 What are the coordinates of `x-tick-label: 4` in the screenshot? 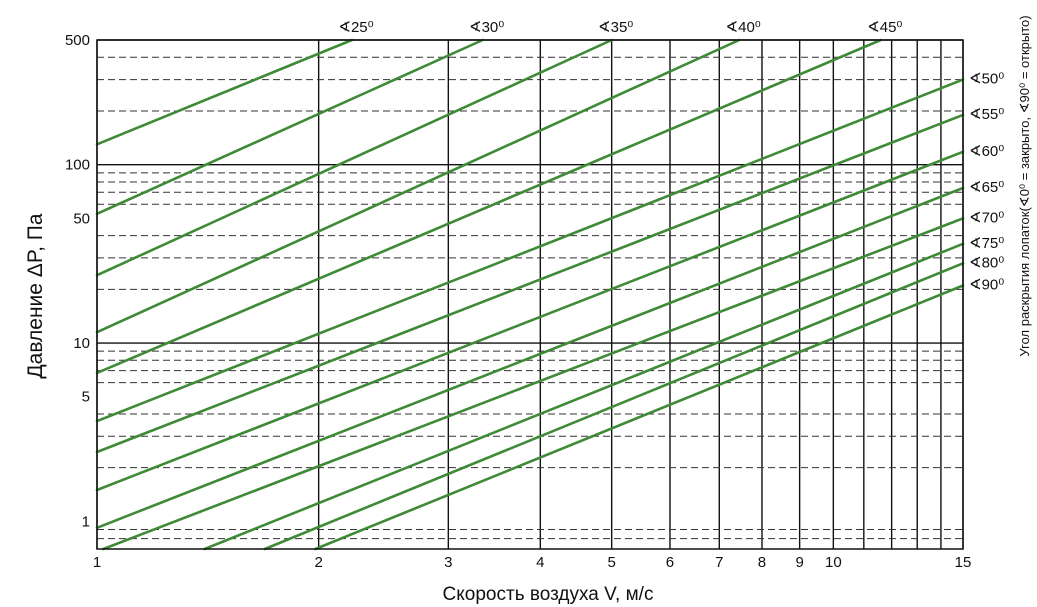 It's located at (540, 562).